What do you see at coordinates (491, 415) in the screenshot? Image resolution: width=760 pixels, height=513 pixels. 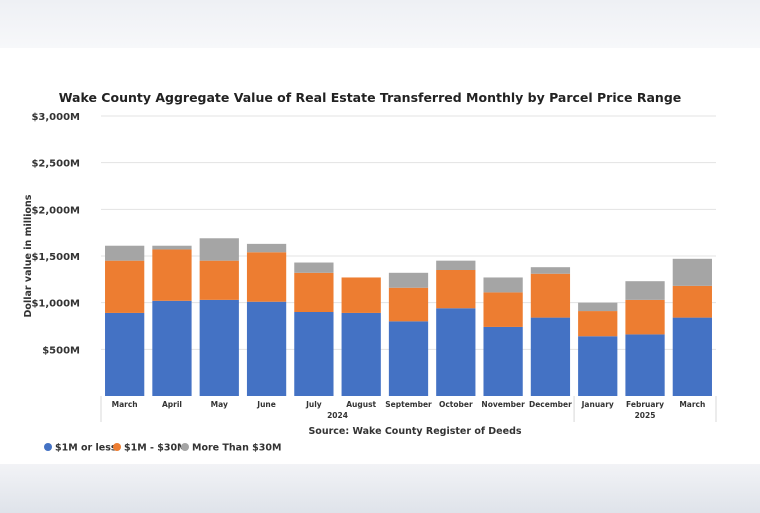 I see `year-group-labels: 2024 2025` at bounding box center [491, 415].